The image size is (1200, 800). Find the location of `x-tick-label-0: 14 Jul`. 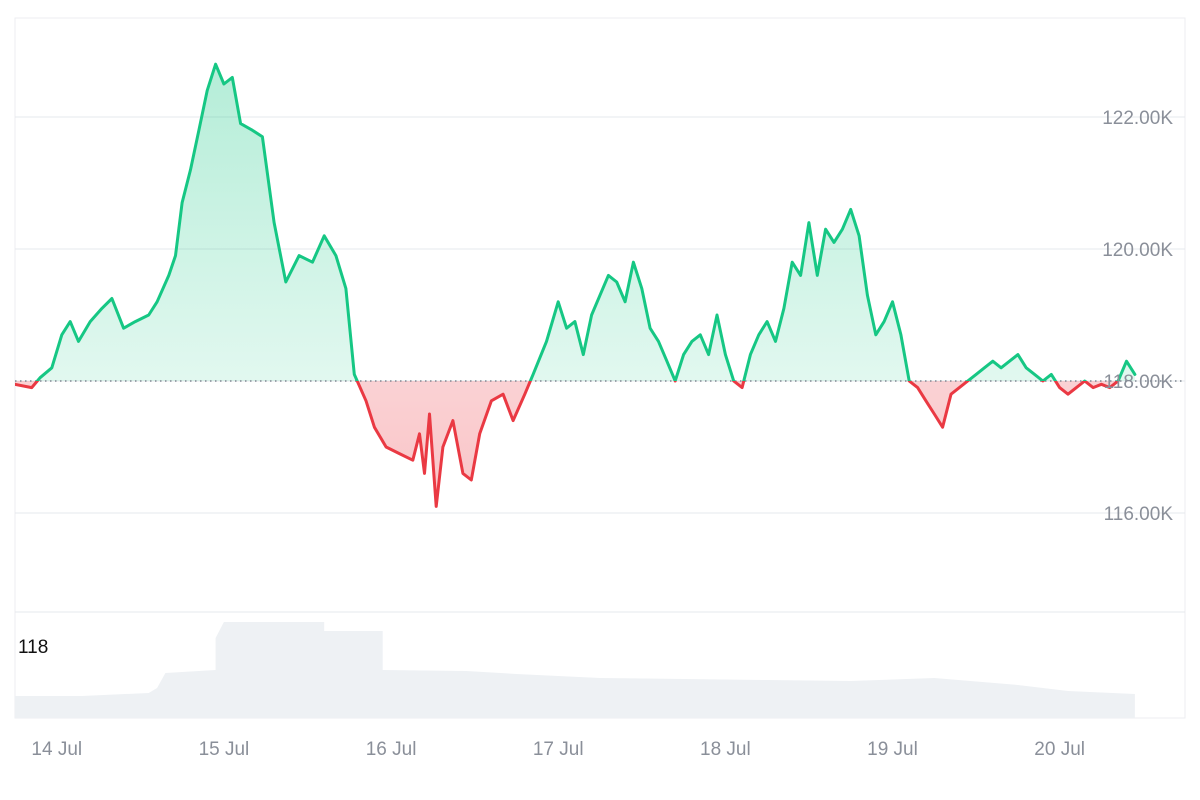

x-tick-label-0: 14 Jul is located at coordinates (56, 749).